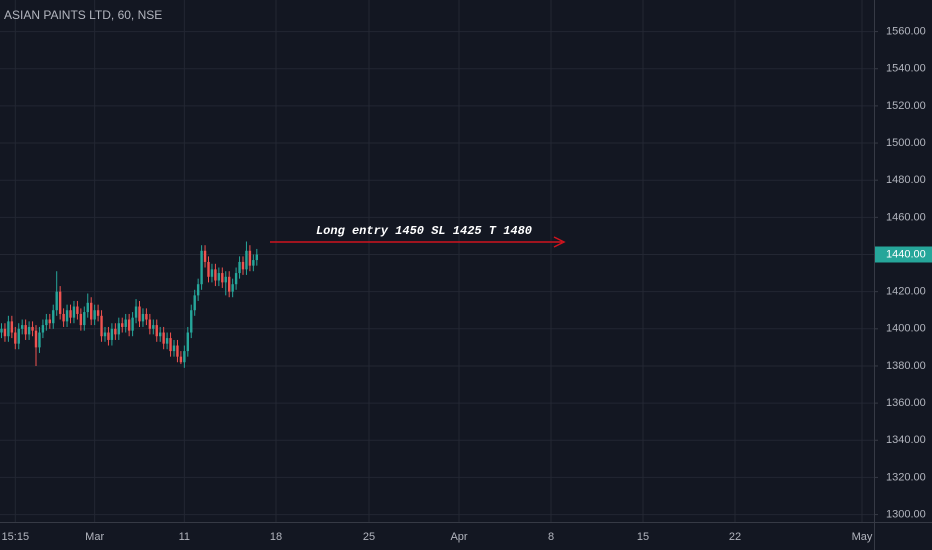 The height and width of the screenshot is (550, 932). Describe the element at coordinates (906, 106) in the screenshot. I see `y-tick-label: 1520.00` at that location.